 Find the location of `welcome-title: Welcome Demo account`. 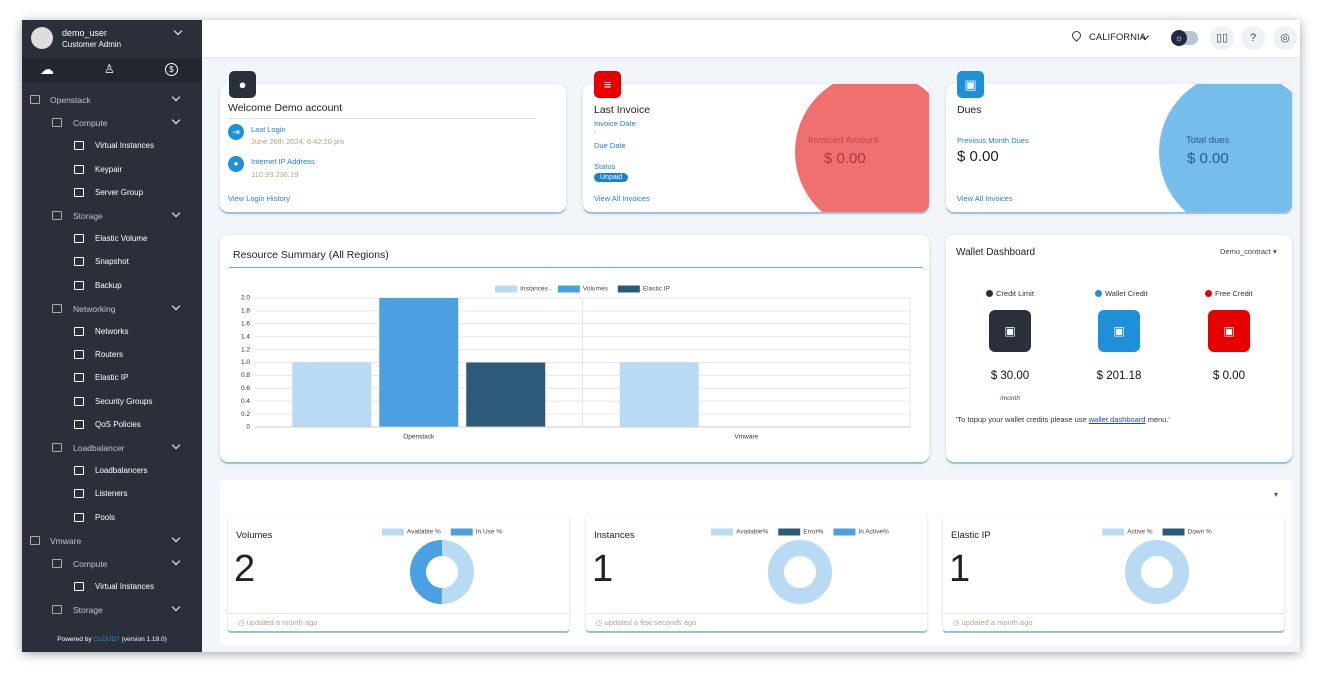

welcome-title: Welcome Demo account is located at coordinates (285, 108).